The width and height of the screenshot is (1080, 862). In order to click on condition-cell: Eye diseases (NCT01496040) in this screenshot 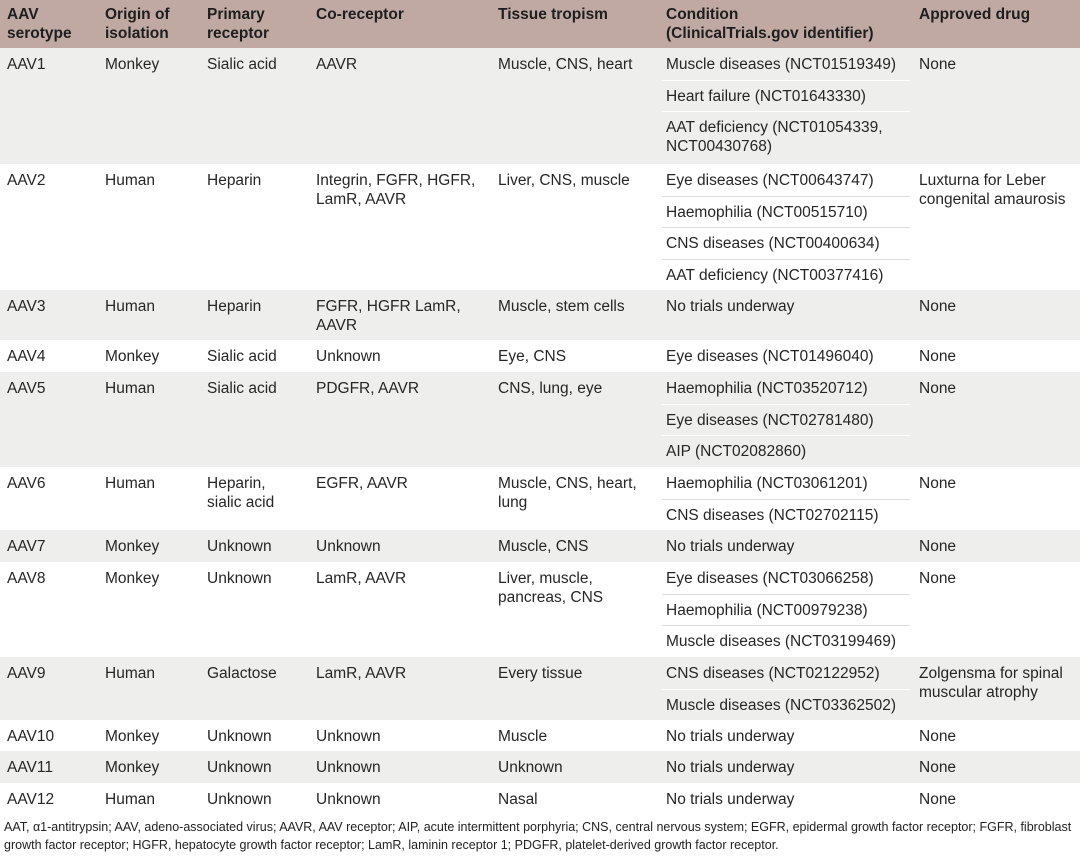, I will do `click(770, 356)`.